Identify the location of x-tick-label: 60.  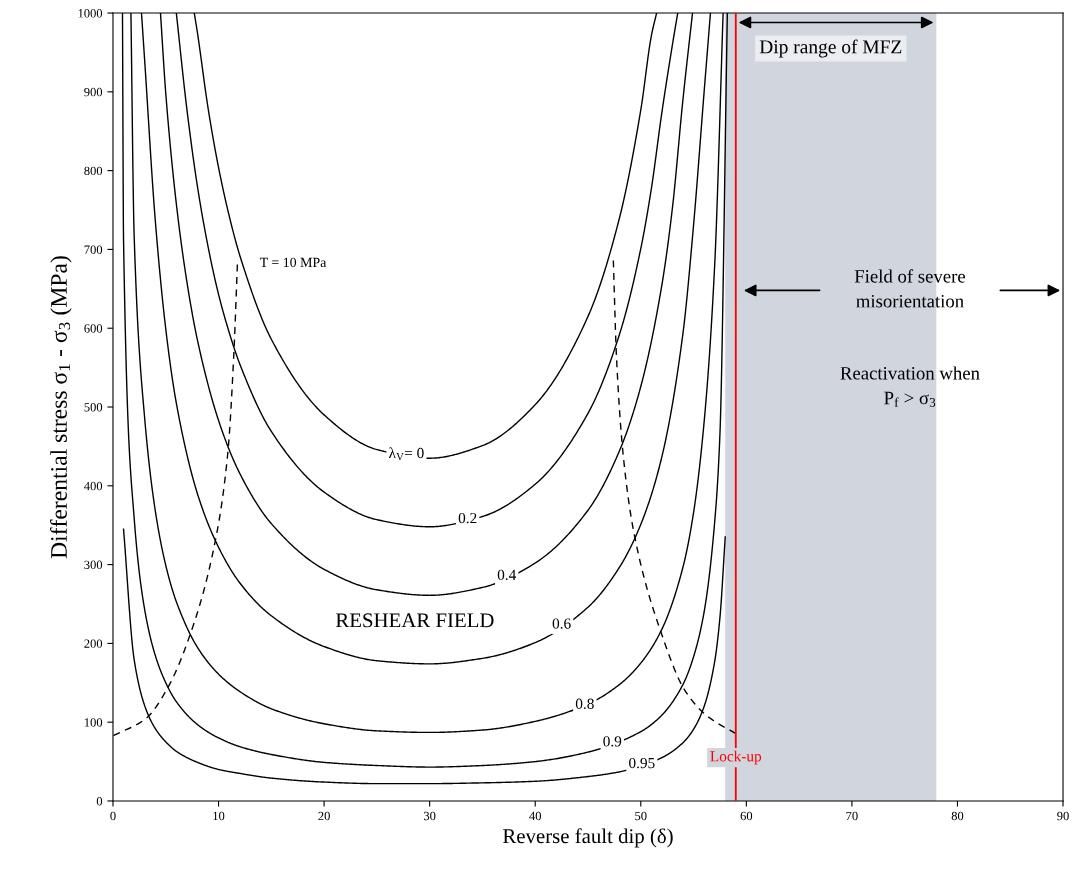
(746, 816).